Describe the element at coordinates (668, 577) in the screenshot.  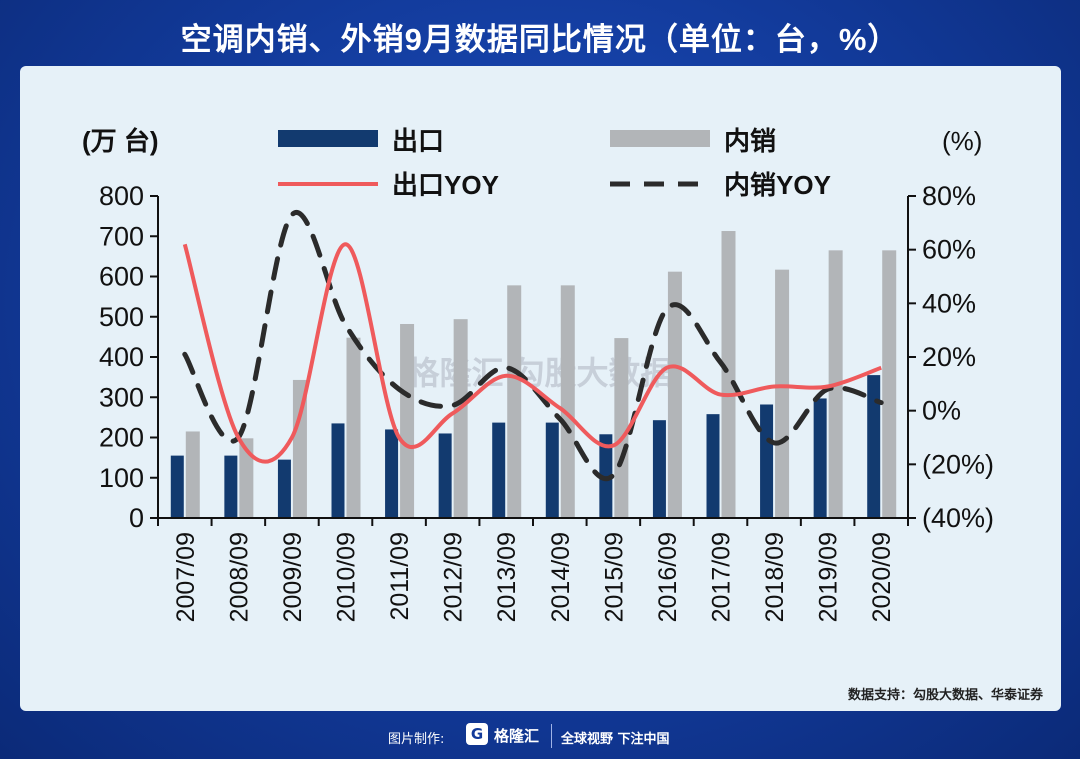
I see `x-tick-label: 2016/09` at that location.